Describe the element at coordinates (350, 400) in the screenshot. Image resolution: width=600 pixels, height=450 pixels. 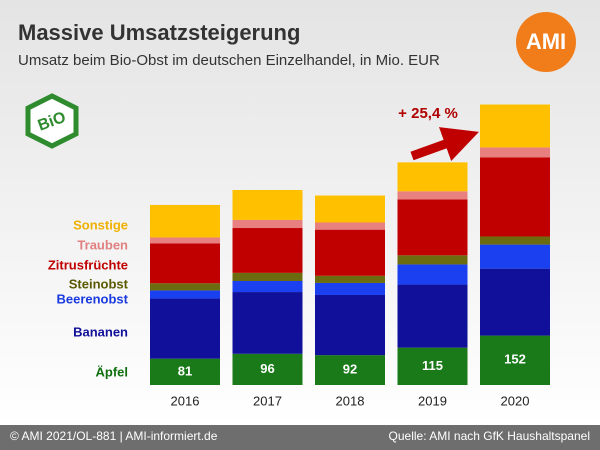
I see `x-tick-label: 2018` at that location.